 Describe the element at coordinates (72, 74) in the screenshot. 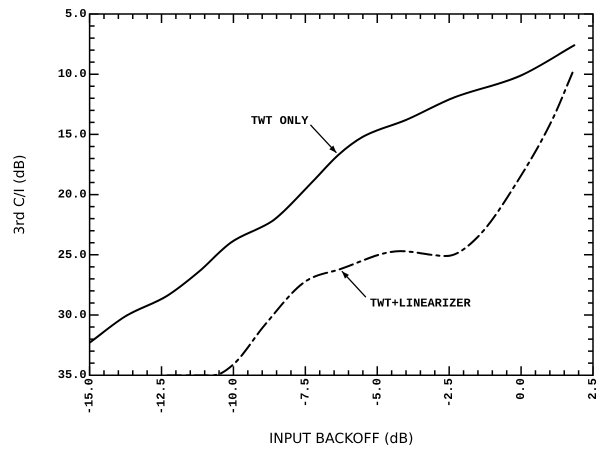

I see `y-tick-label: 10.0` at that location.